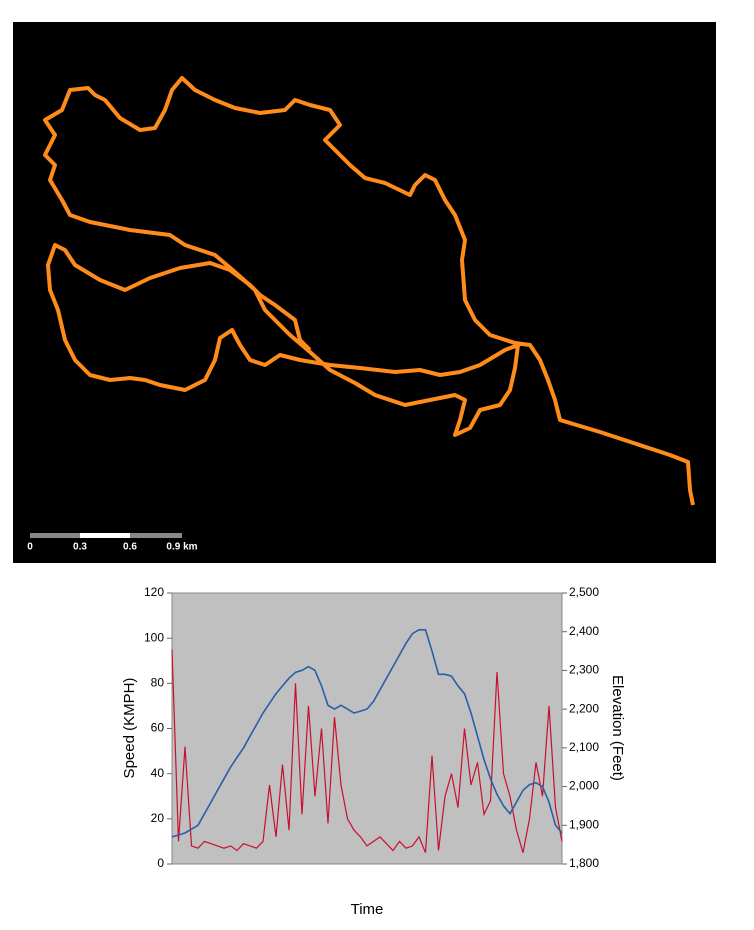 The image size is (754, 930). I want to click on scale-label: 0.6, so click(130, 547).